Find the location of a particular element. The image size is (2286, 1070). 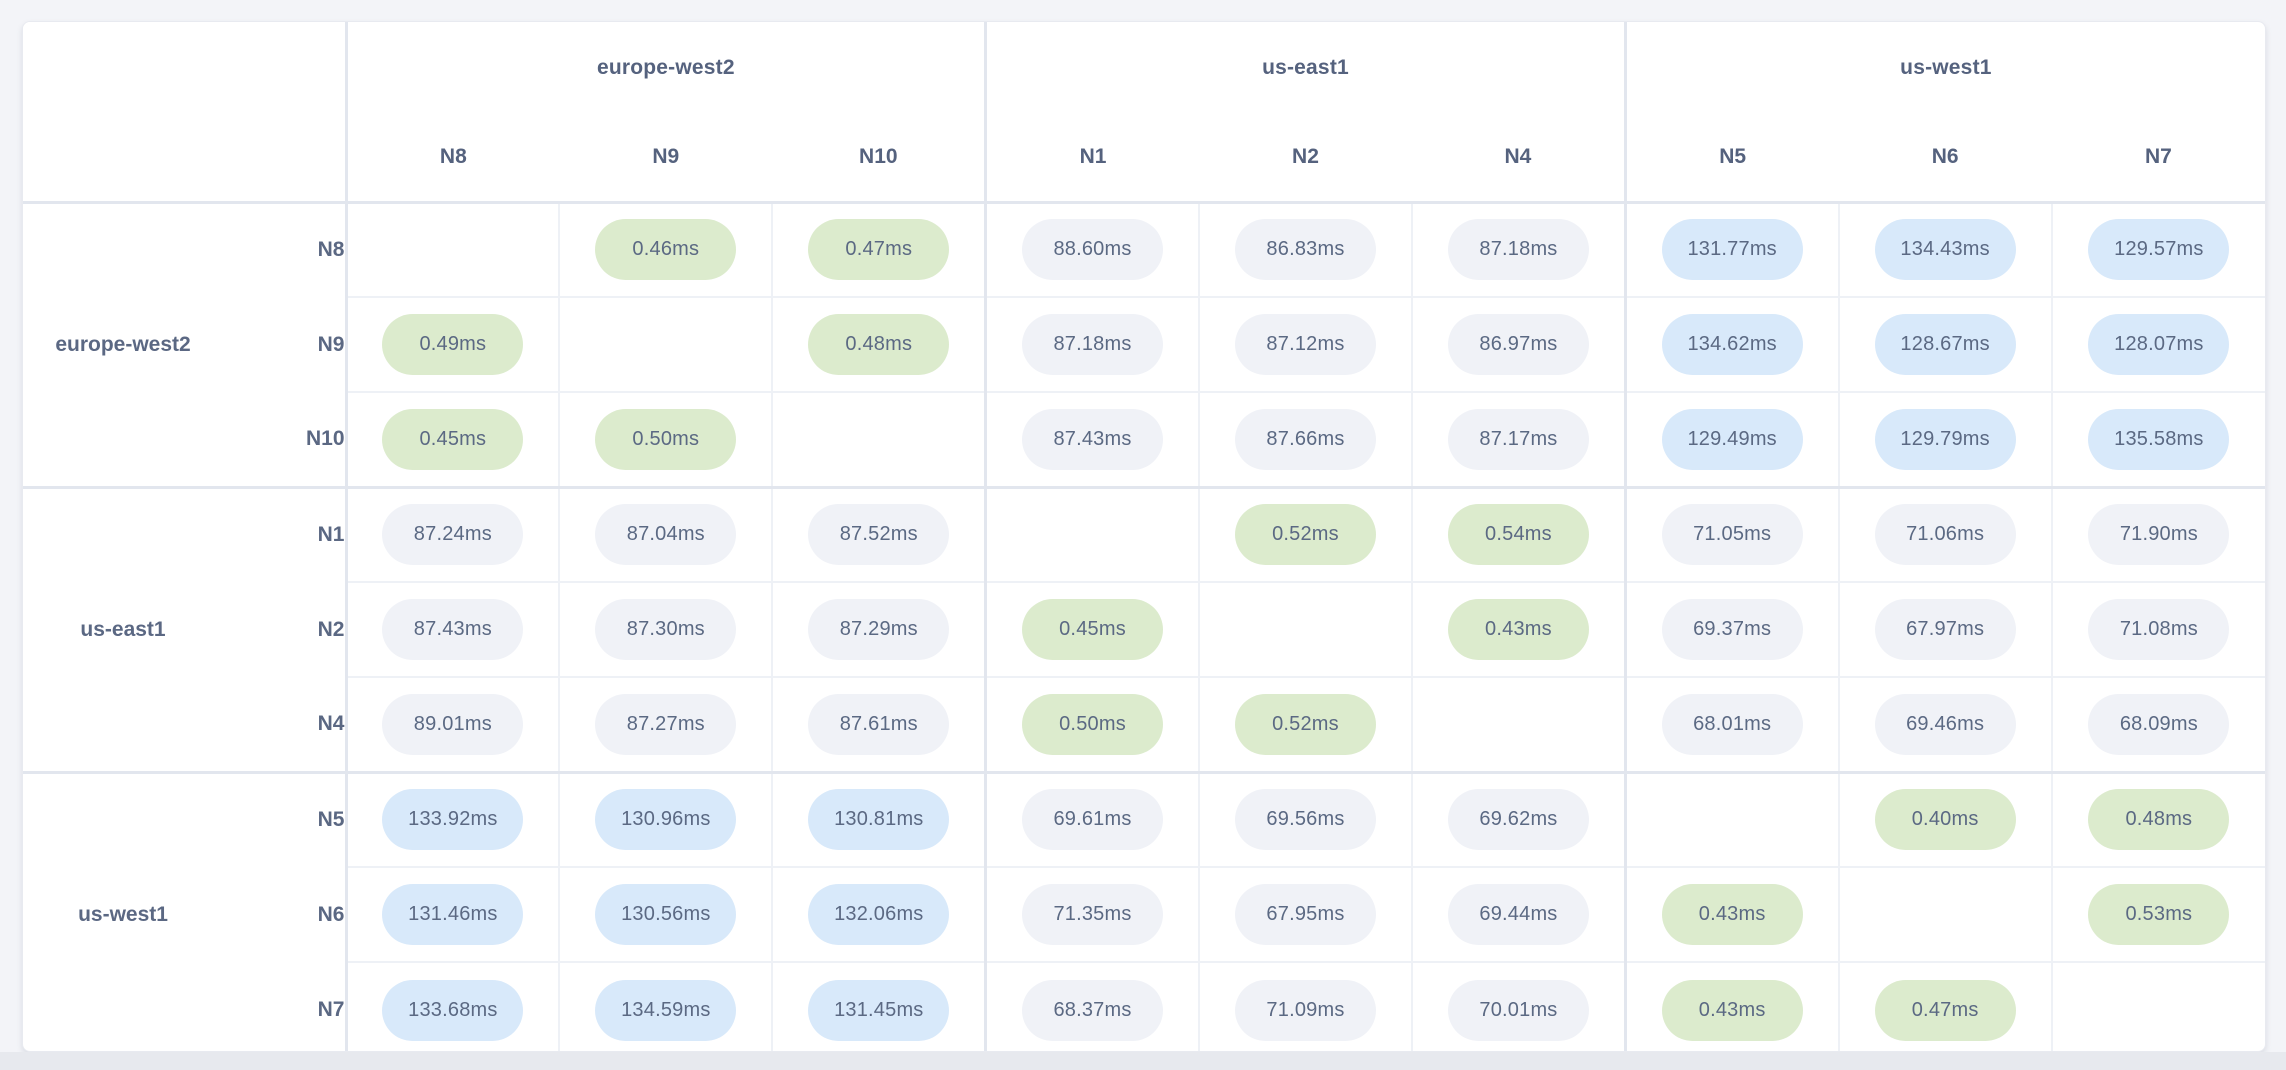

latency-value-pill: 129.57ms is located at coordinates (2159, 250).